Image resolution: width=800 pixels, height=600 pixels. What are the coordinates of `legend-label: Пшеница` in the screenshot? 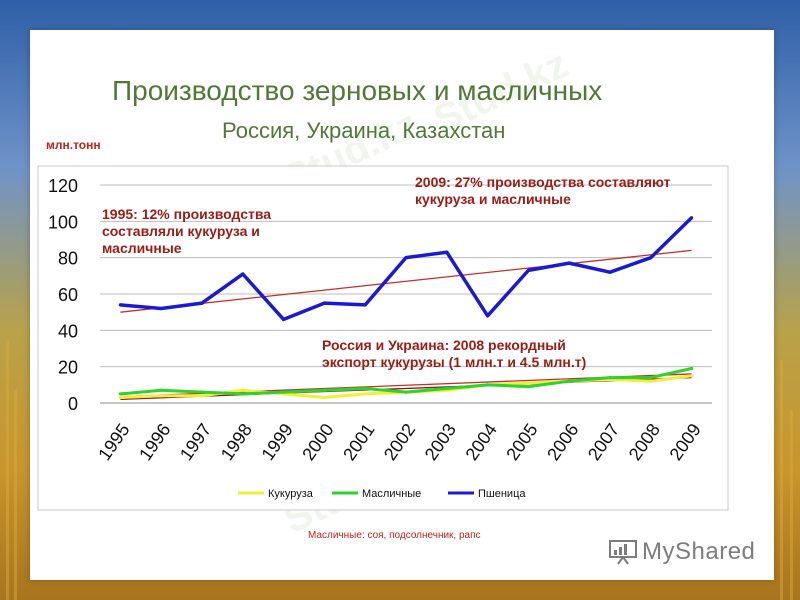 It's located at (502, 494).